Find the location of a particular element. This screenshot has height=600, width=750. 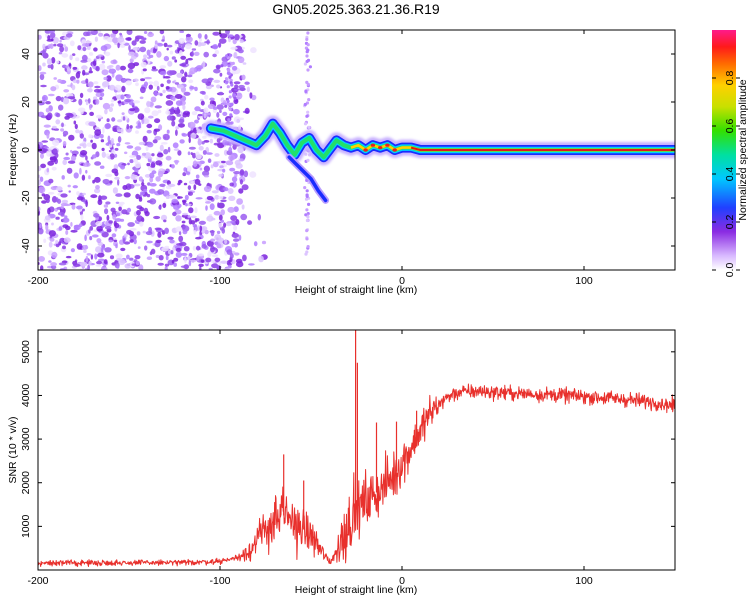

spectral-ridge is located at coordinates (438, 159).